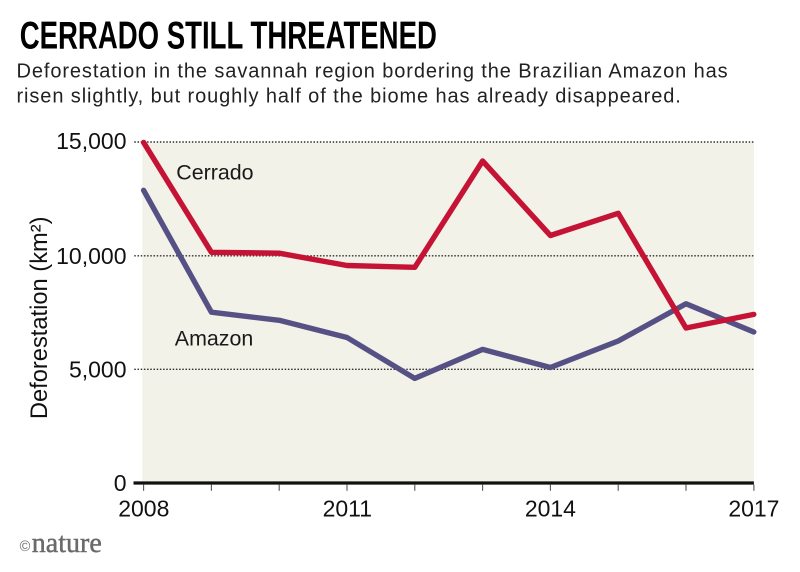 The width and height of the screenshot is (800, 572). I want to click on svg-text: 5,000, so click(98, 369).